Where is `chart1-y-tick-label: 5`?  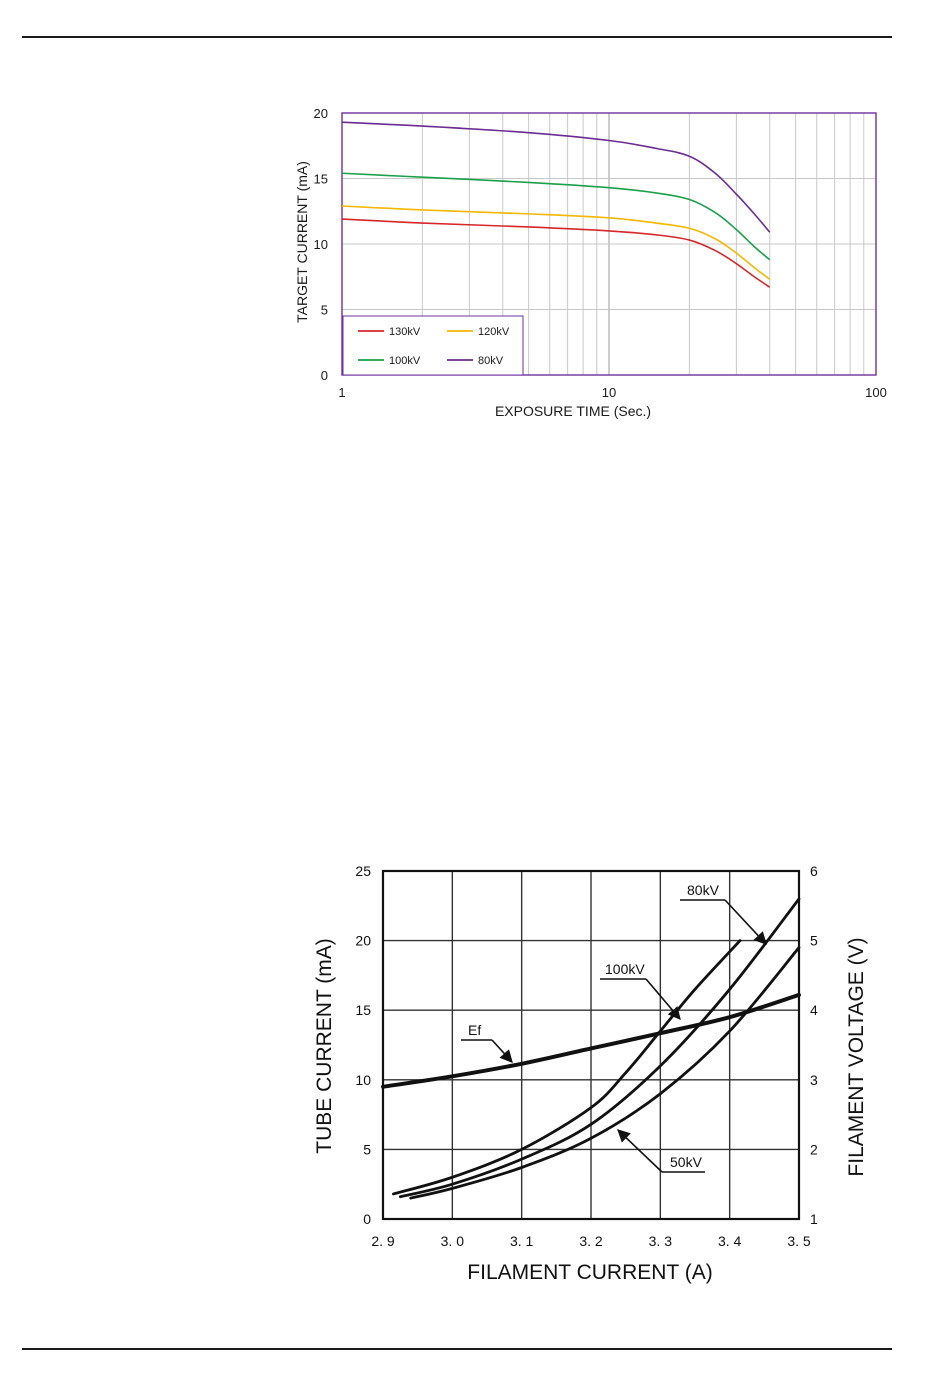 chart1-y-tick-label: 5 is located at coordinates (324, 310).